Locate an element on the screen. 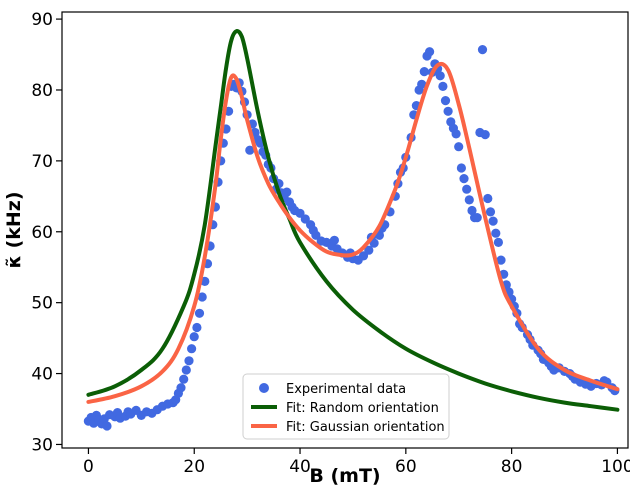 This screenshot has width=630, height=488. legend-label: Fit: Random orientation is located at coordinates (362, 408).